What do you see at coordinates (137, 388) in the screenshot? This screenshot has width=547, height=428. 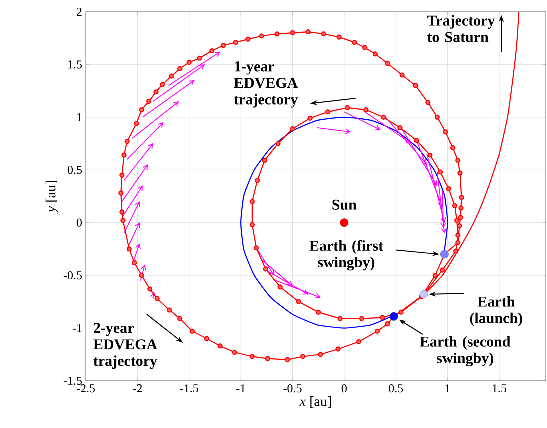 I see `x-tick-label: -2` at bounding box center [137, 388].